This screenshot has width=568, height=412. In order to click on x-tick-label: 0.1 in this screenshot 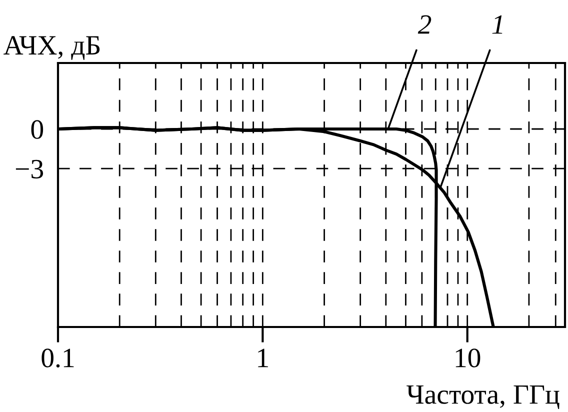, I will do `click(58, 358)`.